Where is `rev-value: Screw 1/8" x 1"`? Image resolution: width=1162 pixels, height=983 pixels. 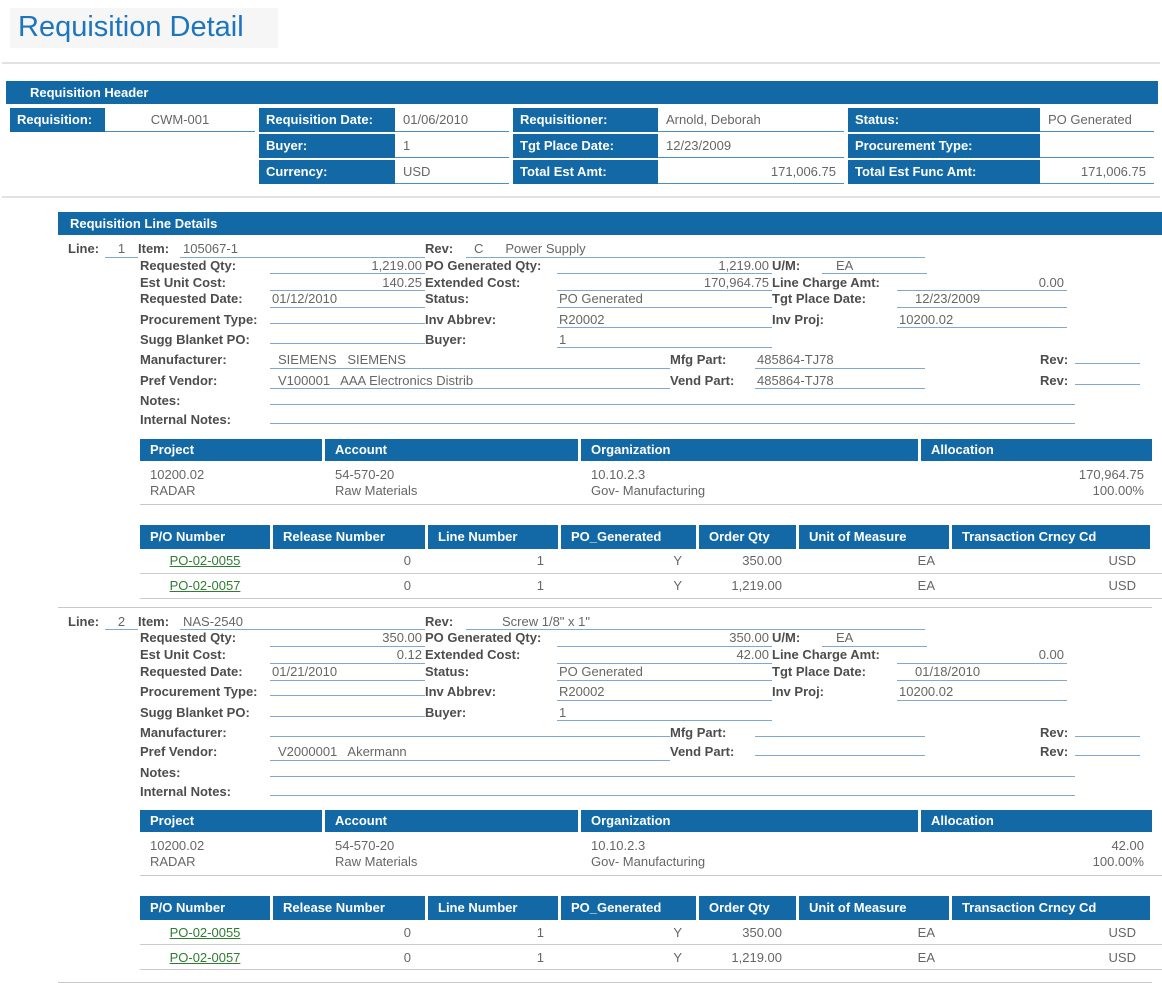 rev-value: Screw 1/8" x 1" is located at coordinates (695, 622).